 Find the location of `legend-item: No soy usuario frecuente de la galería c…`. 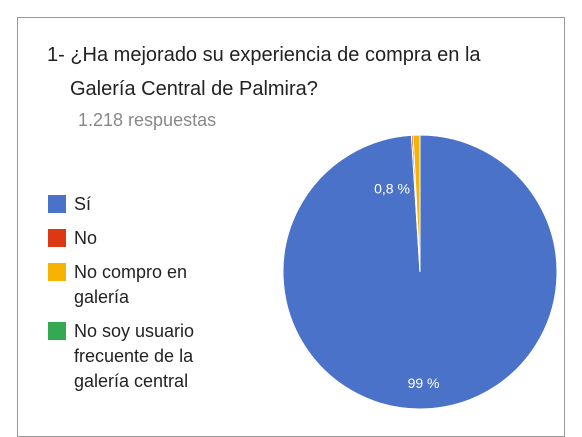

legend-item: No soy usuario frecuente de la galería c… is located at coordinates (148, 356).